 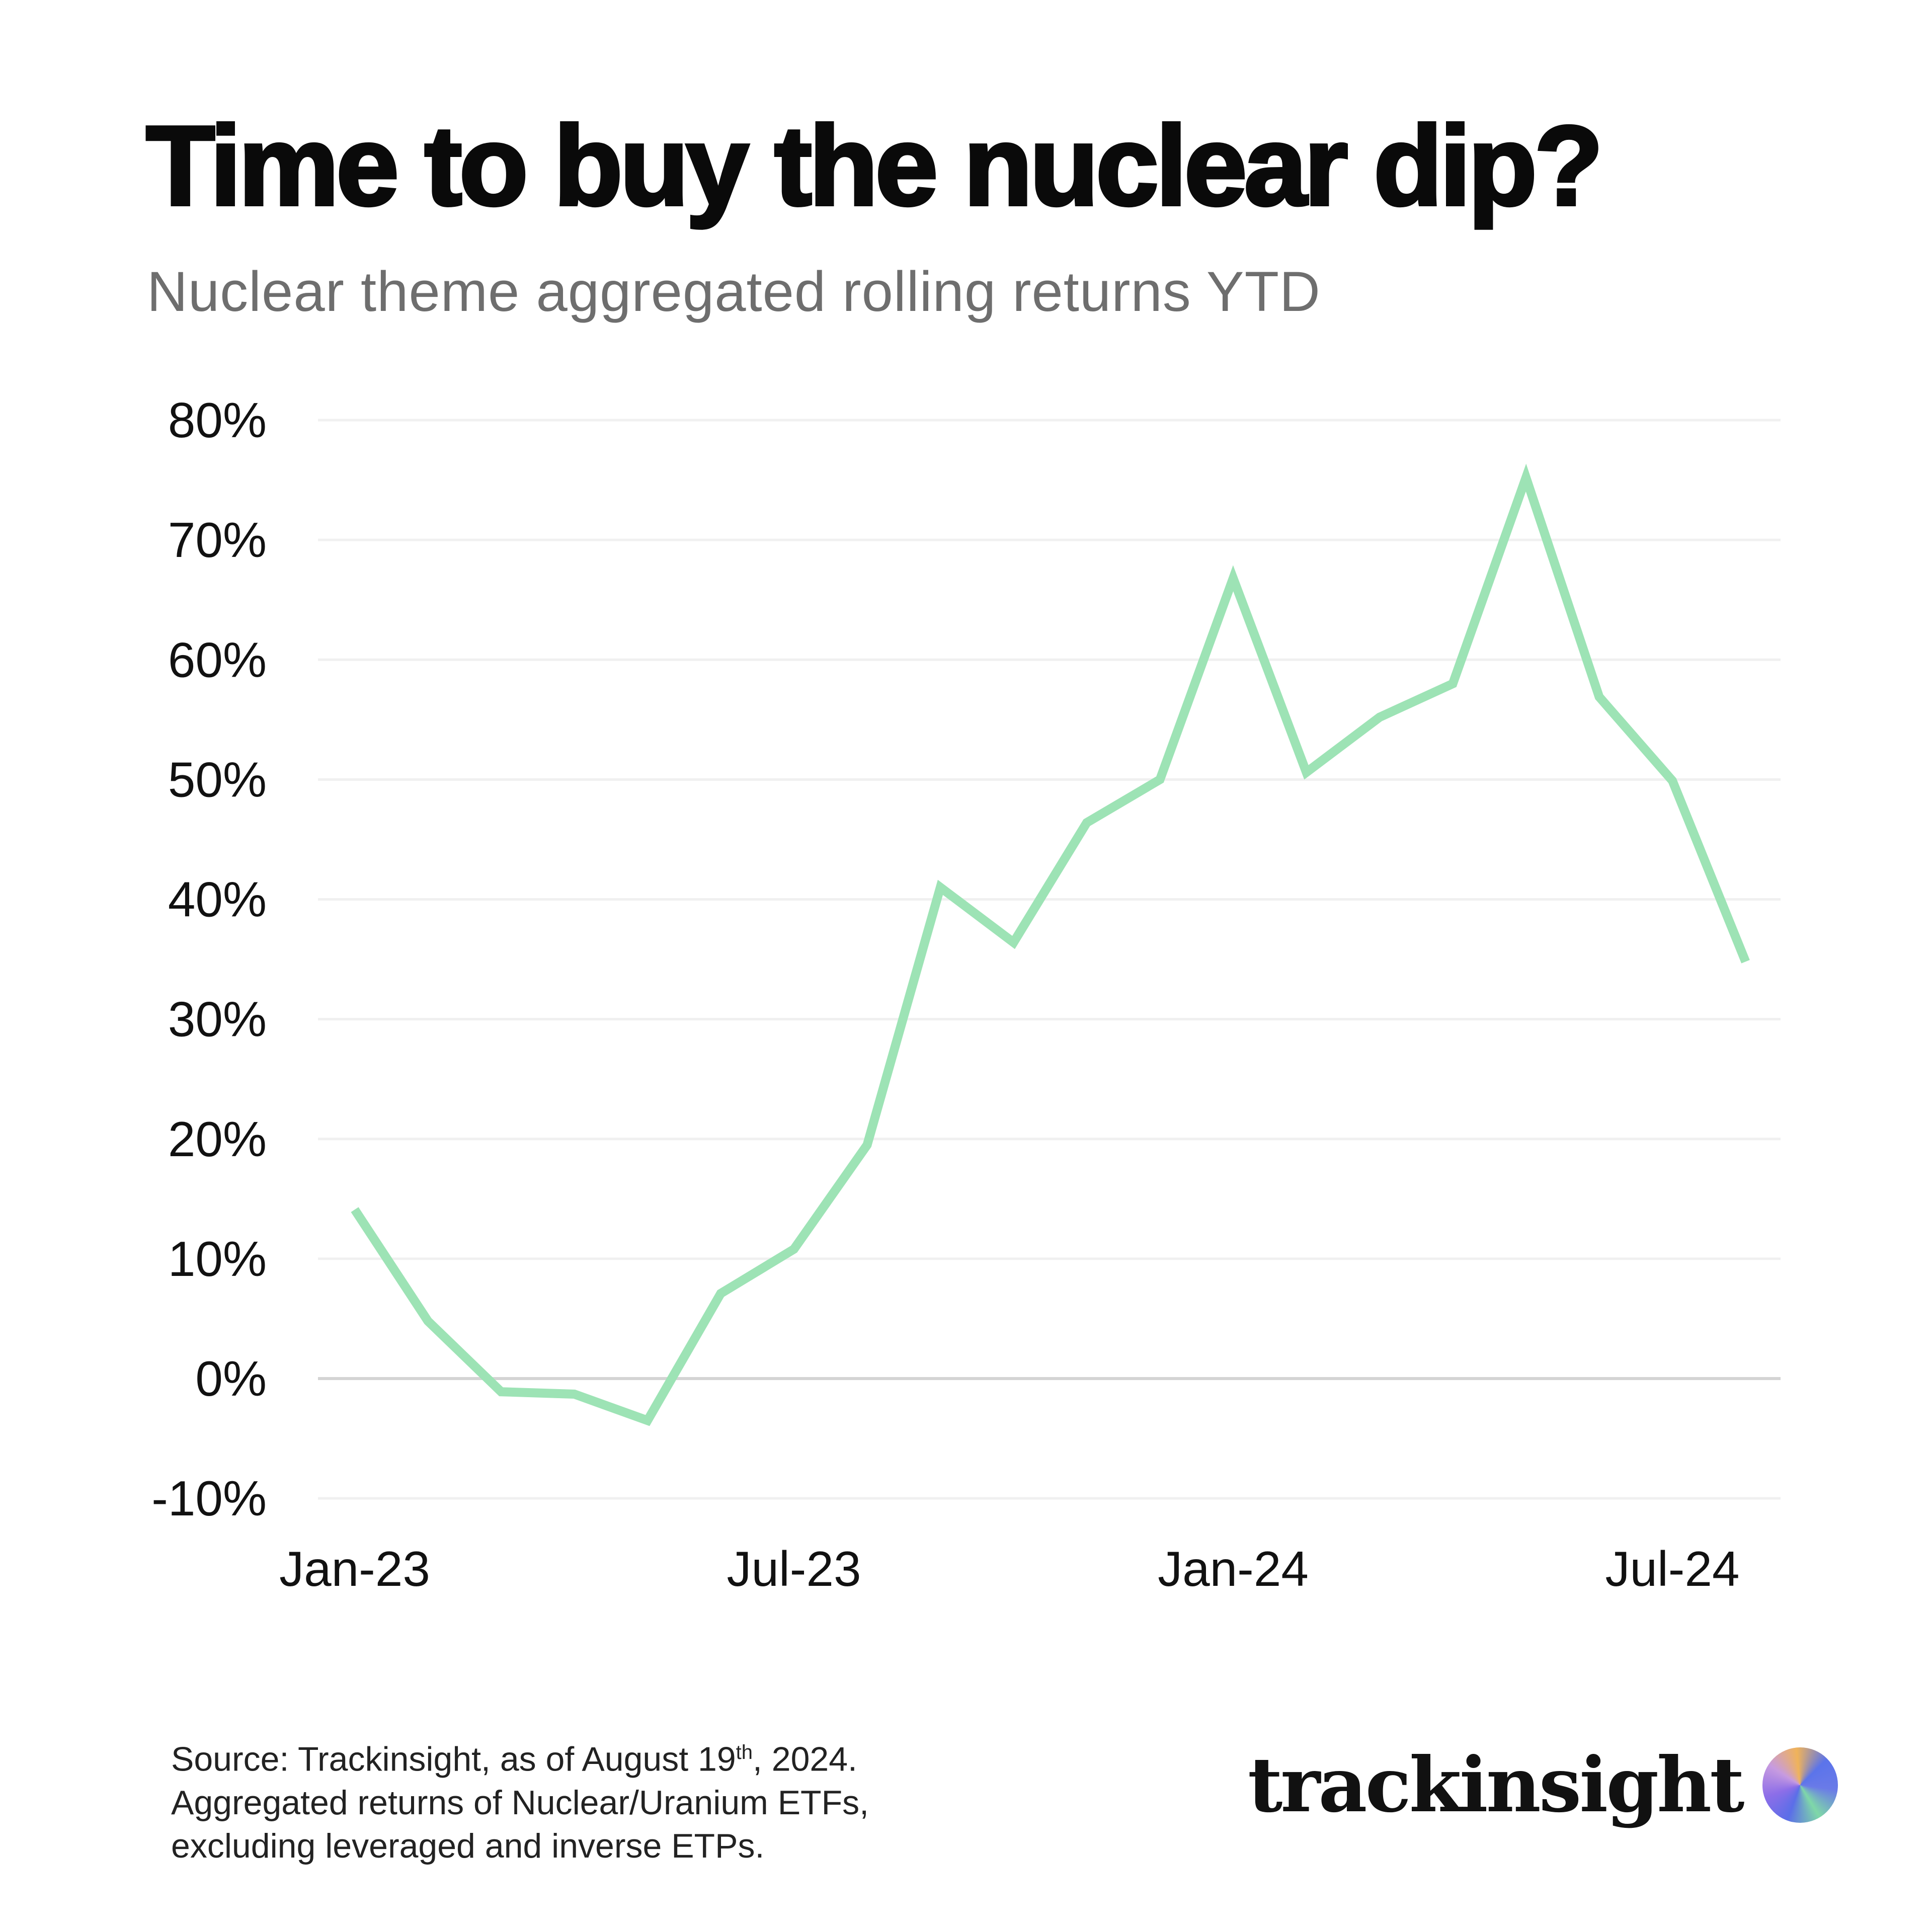 What do you see at coordinates (1672, 1569) in the screenshot?
I see `x-tick-label: Jul-24` at bounding box center [1672, 1569].